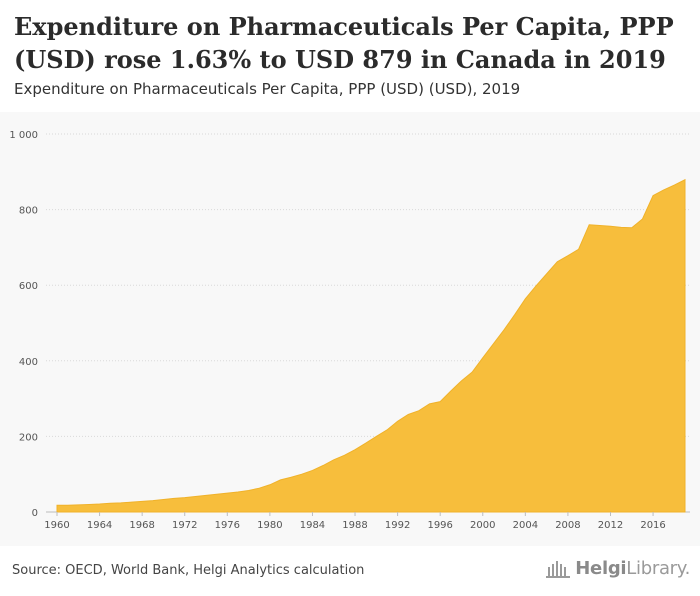  I want to click on logo-bold-text: Helgi, so click(601, 568).